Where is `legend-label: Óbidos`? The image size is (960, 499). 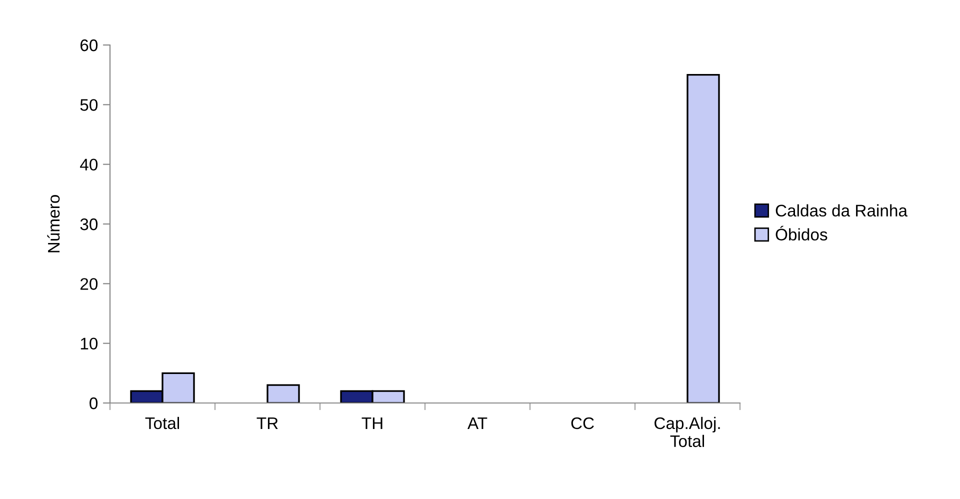 legend-label: Óbidos is located at coordinates (802, 233).